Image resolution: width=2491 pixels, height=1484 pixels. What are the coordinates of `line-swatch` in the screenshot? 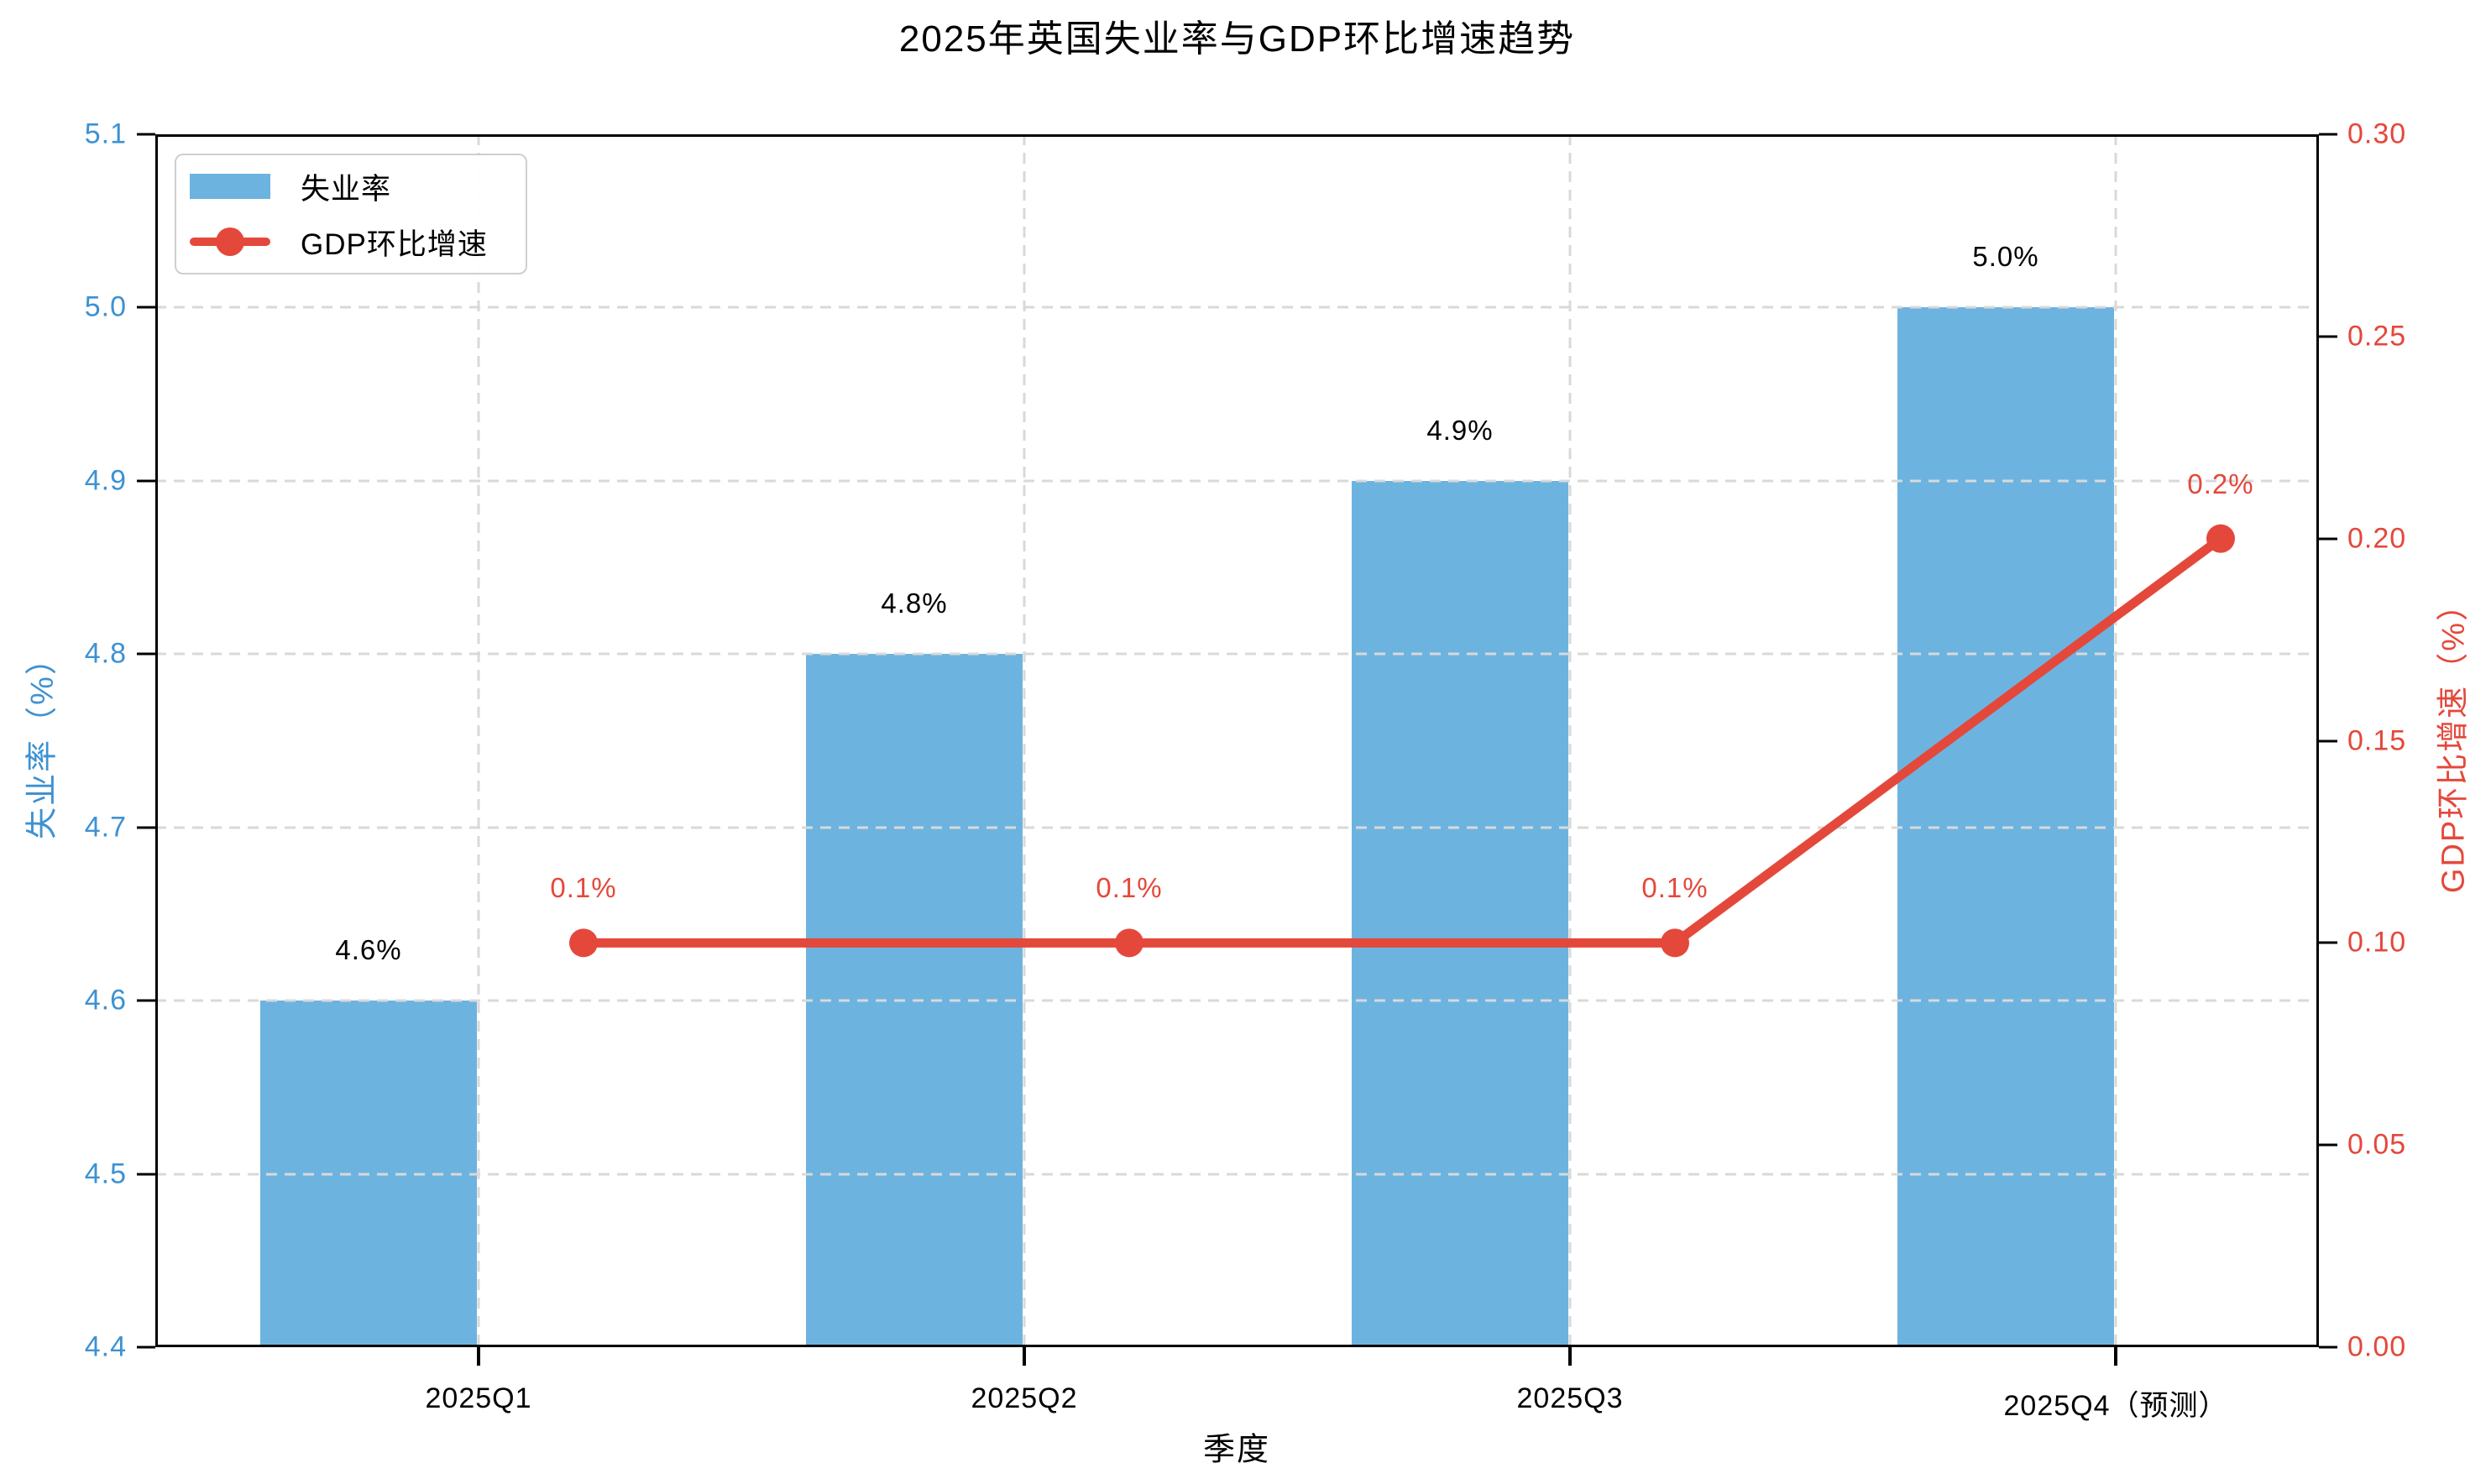 It's located at (230, 241).